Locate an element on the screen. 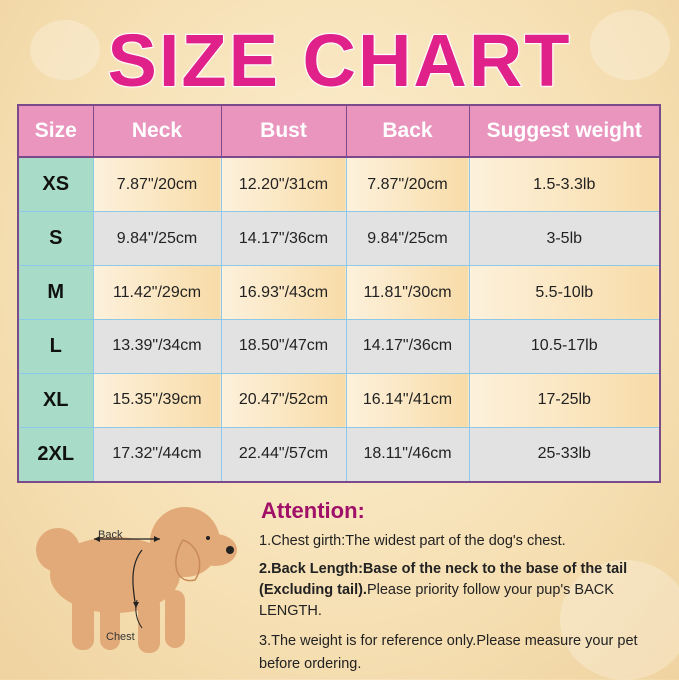 This screenshot has height=680, width=679. attention-heading: Attention: is located at coordinates (313, 510).